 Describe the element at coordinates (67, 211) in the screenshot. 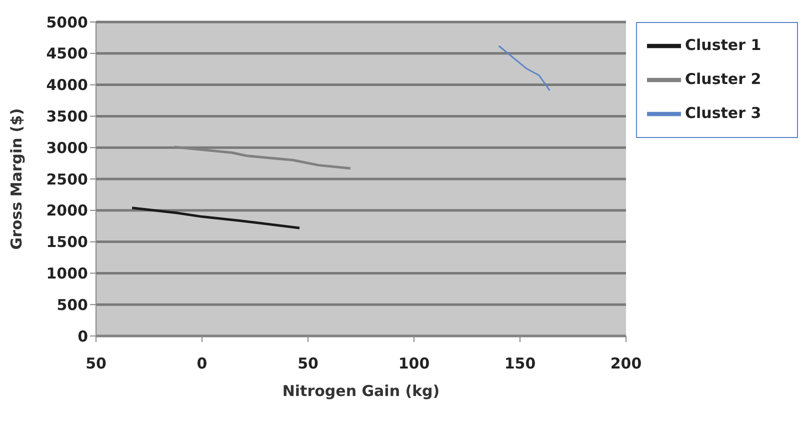

I see `y-tick-label: 2000` at that location.